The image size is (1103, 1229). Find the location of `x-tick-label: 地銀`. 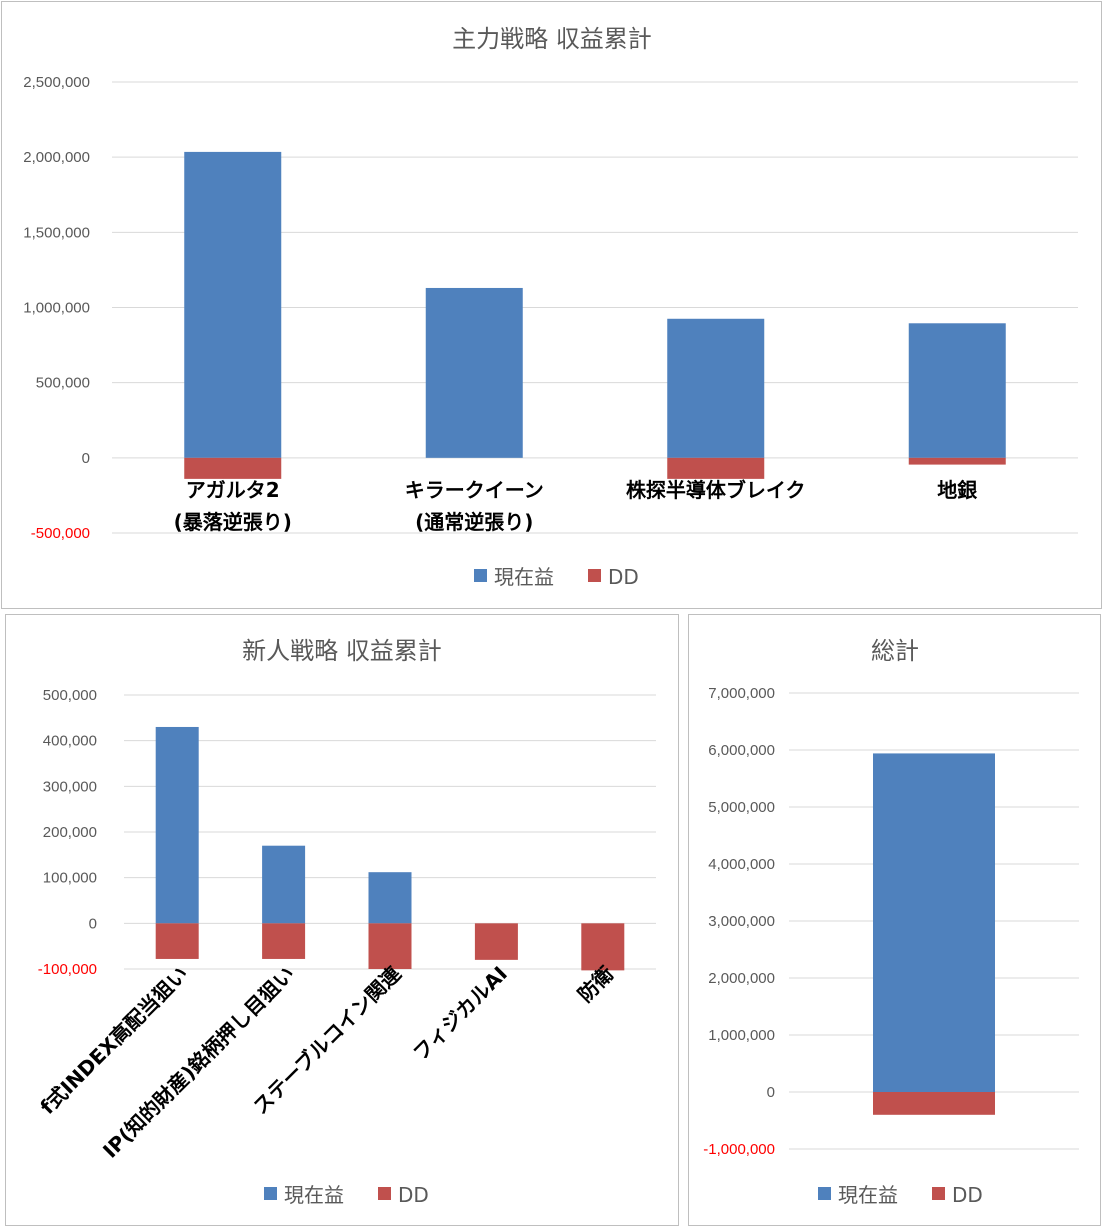

x-tick-label: 地銀 is located at coordinates (957, 490).